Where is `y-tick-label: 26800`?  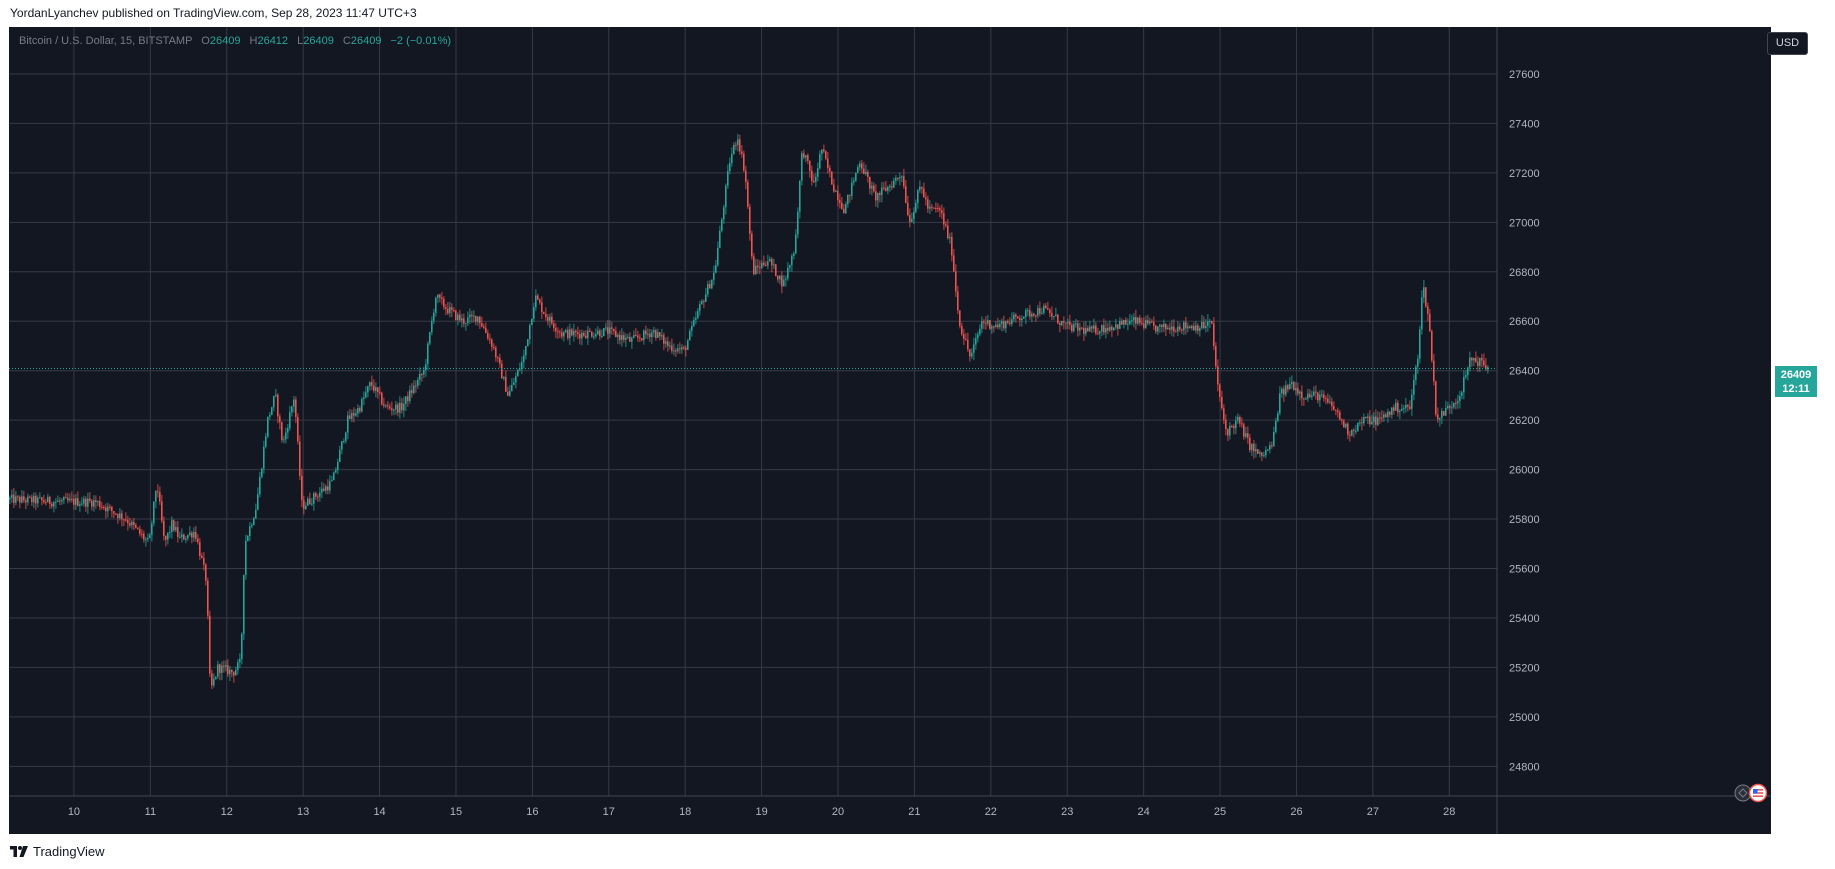 y-tick-label: 26800 is located at coordinates (1524, 273).